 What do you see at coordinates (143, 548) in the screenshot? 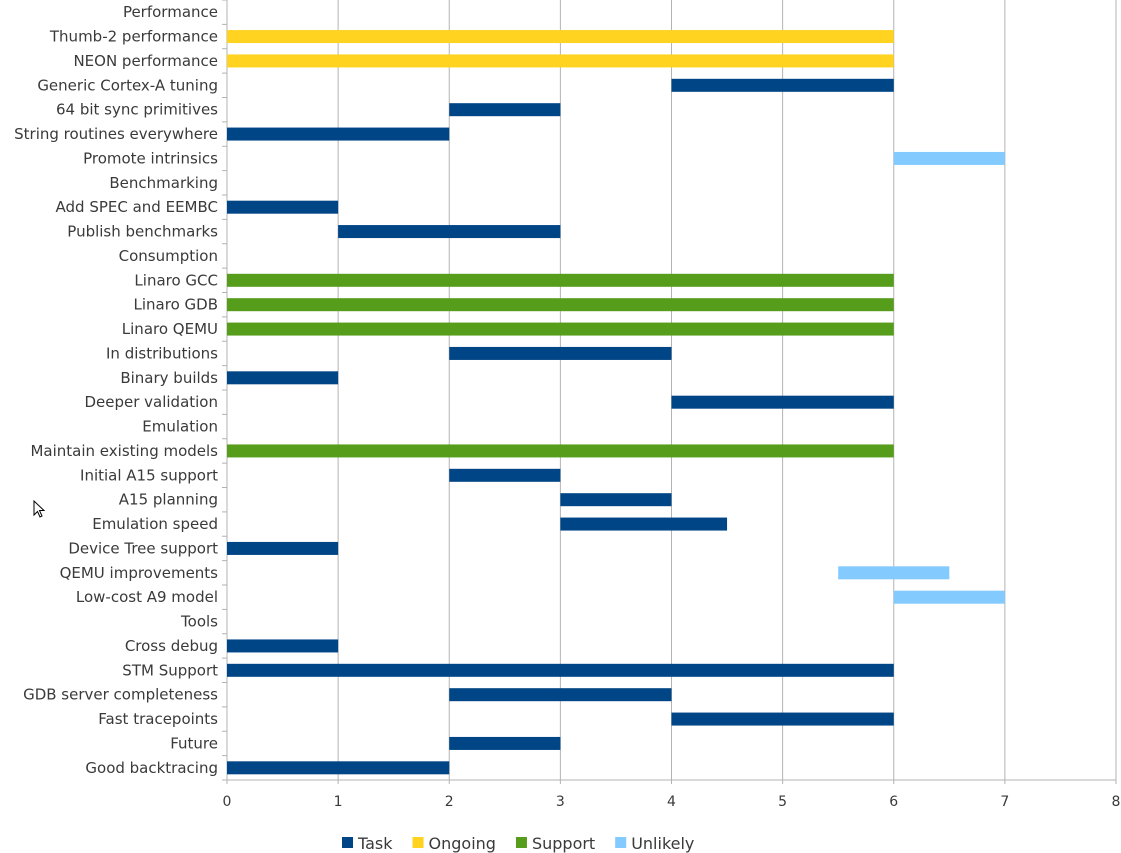
I see `y-category-label: Device Tree support` at bounding box center [143, 548].